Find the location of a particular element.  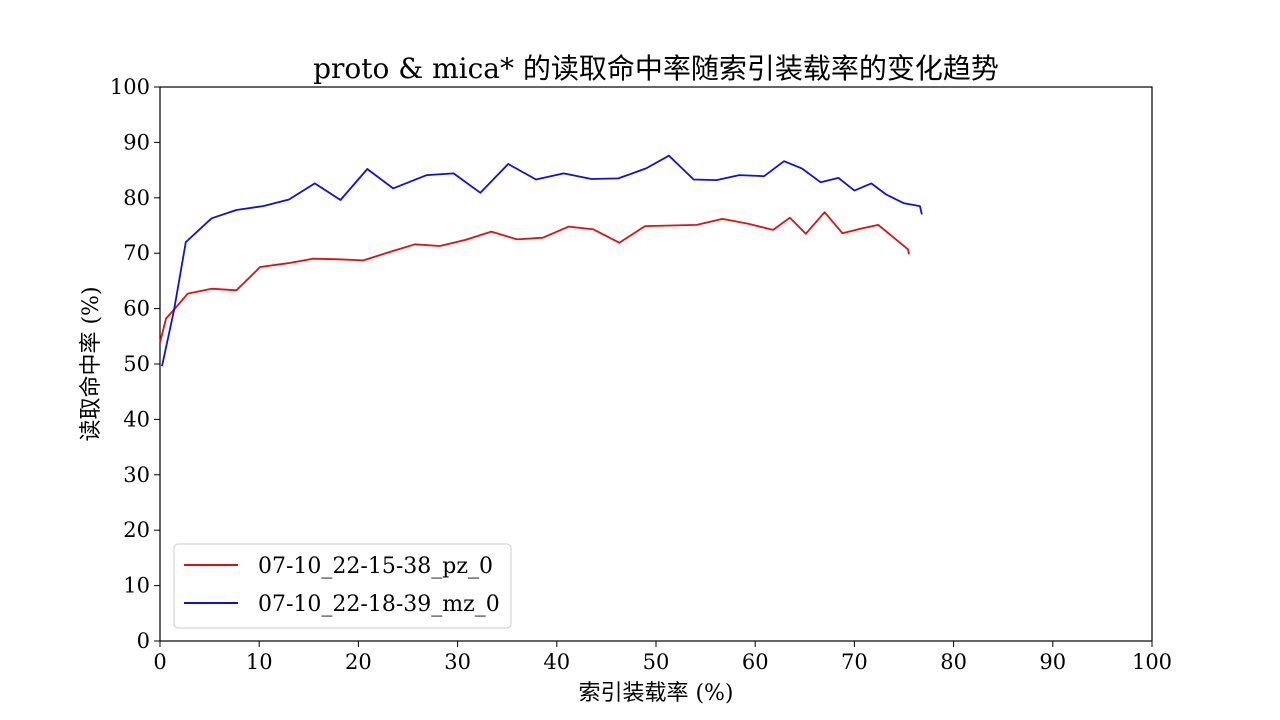

y-tick-label: 80 is located at coordinates (136, 198).